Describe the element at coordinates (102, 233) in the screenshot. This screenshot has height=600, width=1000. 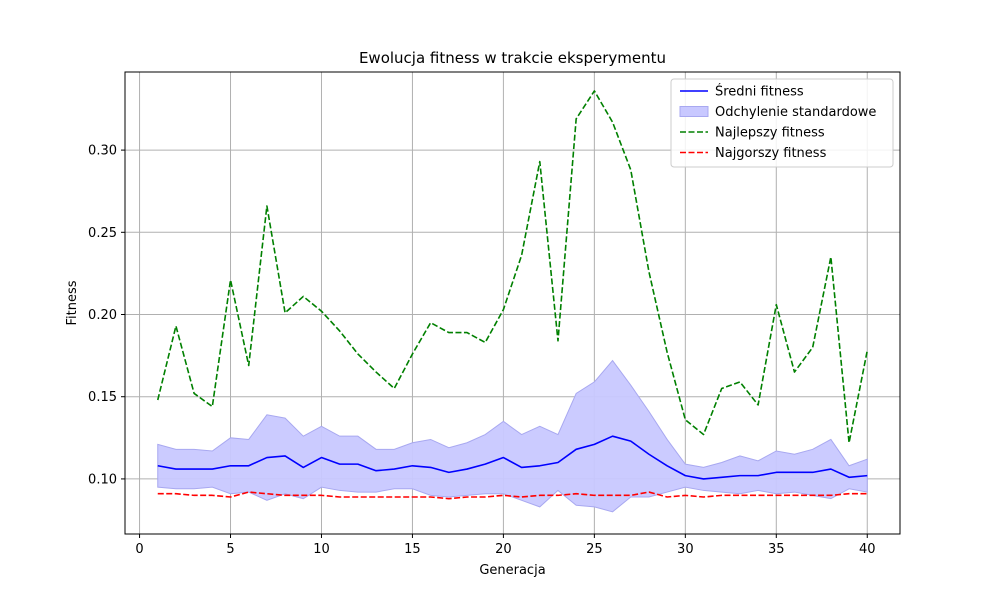
I see `y-tick-label: 0.25` at that location.